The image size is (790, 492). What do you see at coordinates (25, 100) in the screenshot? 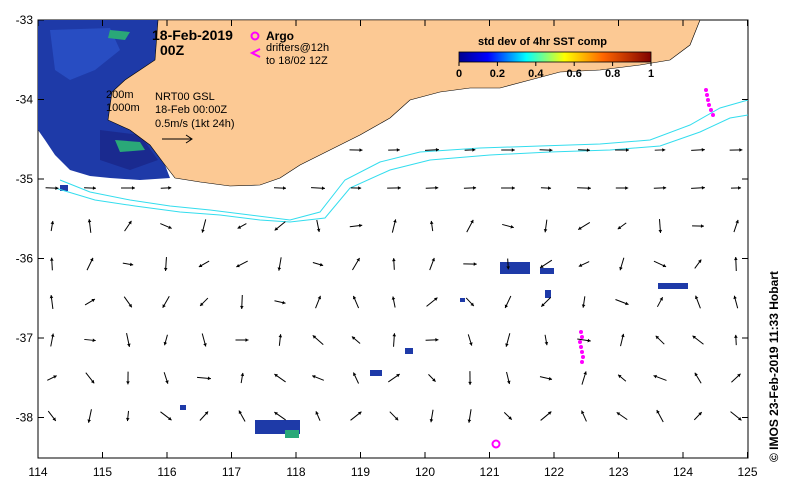
I see `y-tick-label: -34` at bounding box center [25, 100].